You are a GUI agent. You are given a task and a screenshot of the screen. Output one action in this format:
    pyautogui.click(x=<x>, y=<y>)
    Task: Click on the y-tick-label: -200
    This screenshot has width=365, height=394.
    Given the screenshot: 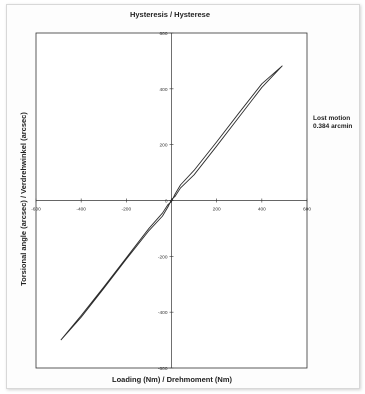 What is the action you would take?
    pyautogui.click(x=163, y=257)
    